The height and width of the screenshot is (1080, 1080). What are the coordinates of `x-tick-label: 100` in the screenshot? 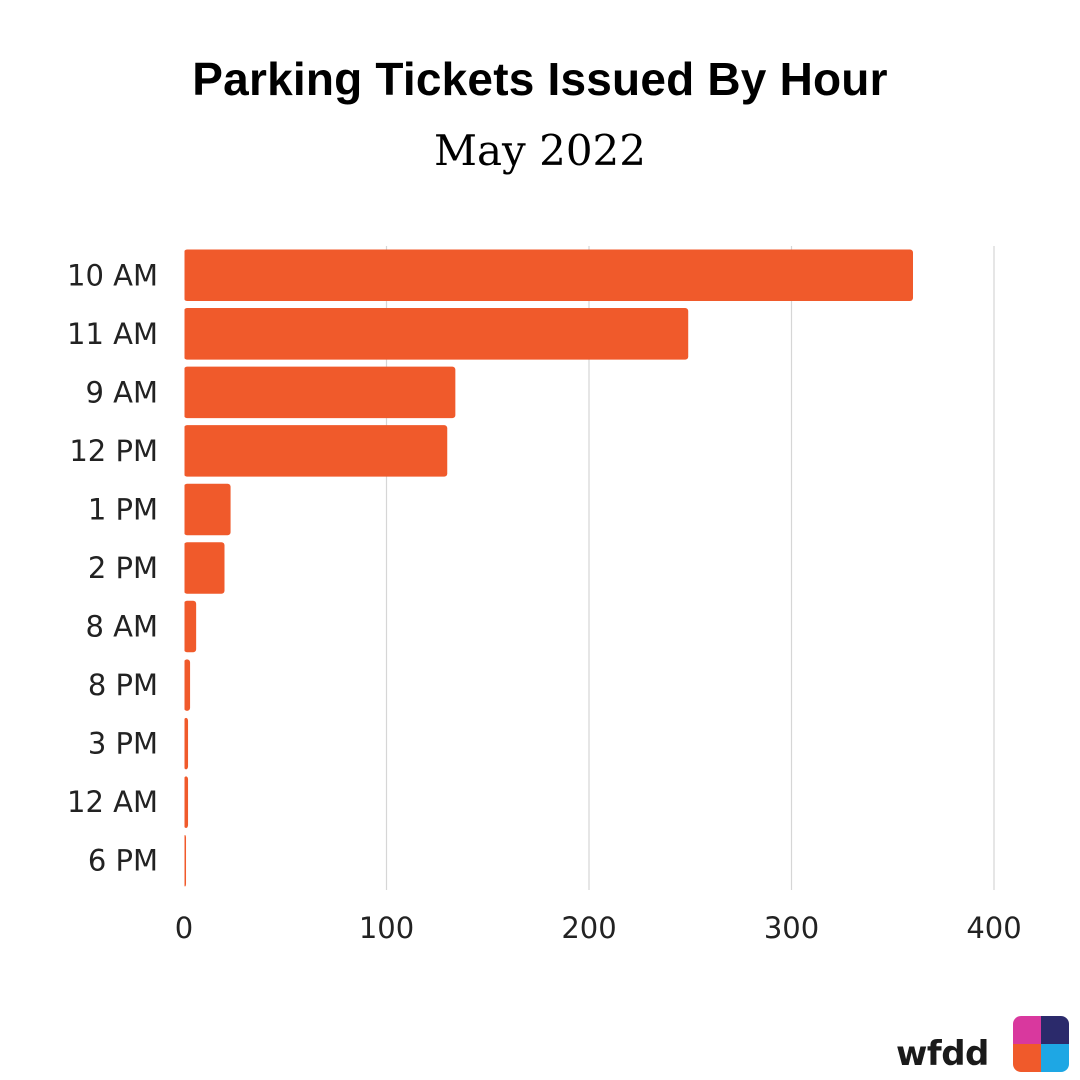 It's located at (386, 928).